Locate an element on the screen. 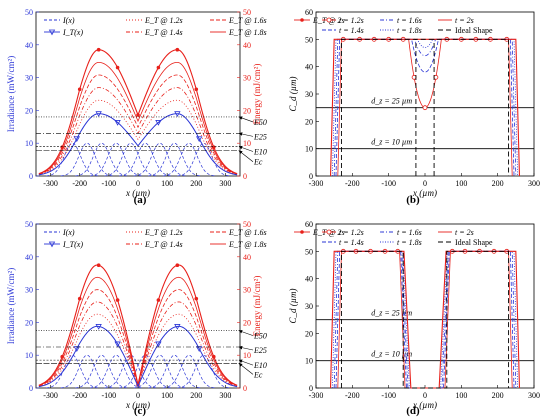  x-tick-label-c: 300 is located at coordinates (225, 395).